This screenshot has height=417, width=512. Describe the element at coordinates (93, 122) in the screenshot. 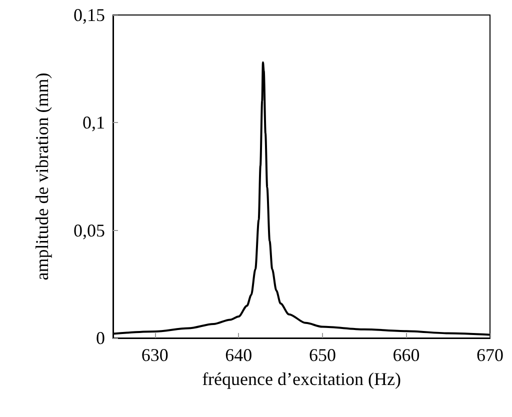

I see `y-tick-label: 0,1` at that location.